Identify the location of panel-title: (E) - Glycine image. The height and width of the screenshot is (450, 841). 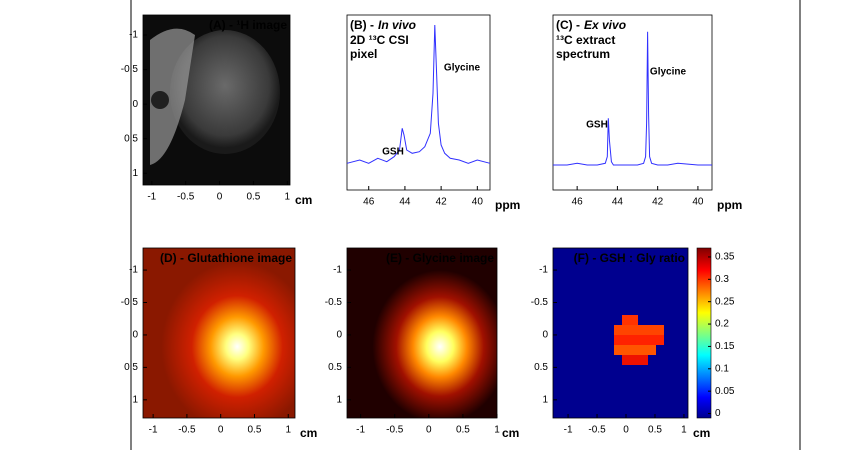
(440, 258).